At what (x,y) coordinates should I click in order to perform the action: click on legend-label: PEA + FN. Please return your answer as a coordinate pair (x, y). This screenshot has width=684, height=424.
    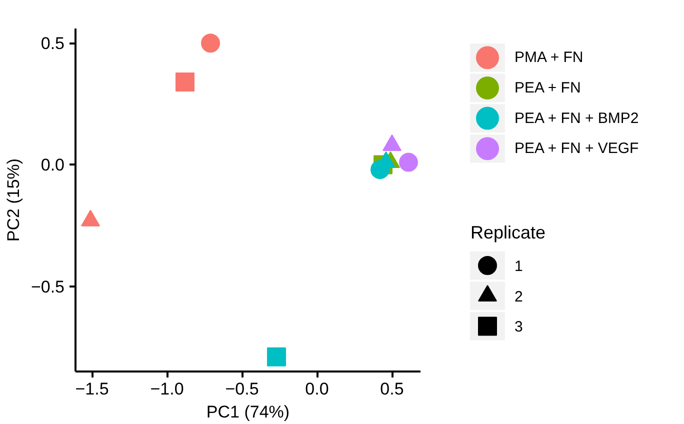
    Looking at the image, I should click on (547, 87).